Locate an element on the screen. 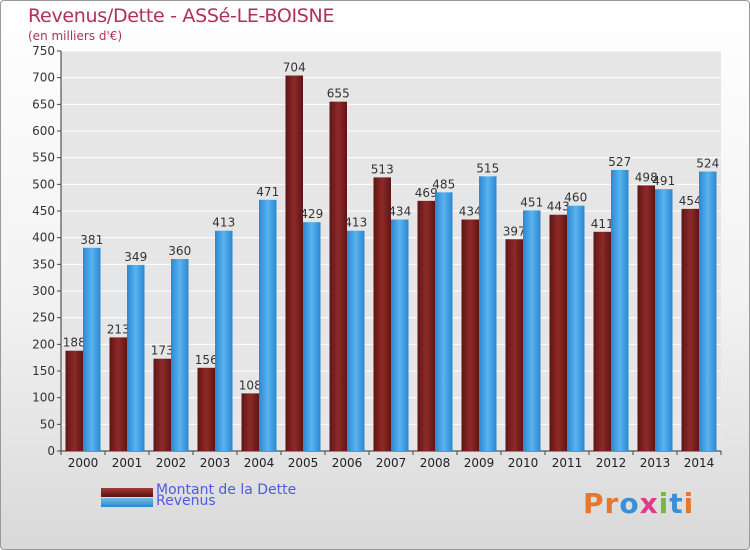  data-label: 397 is located at coordinates (514, 231).